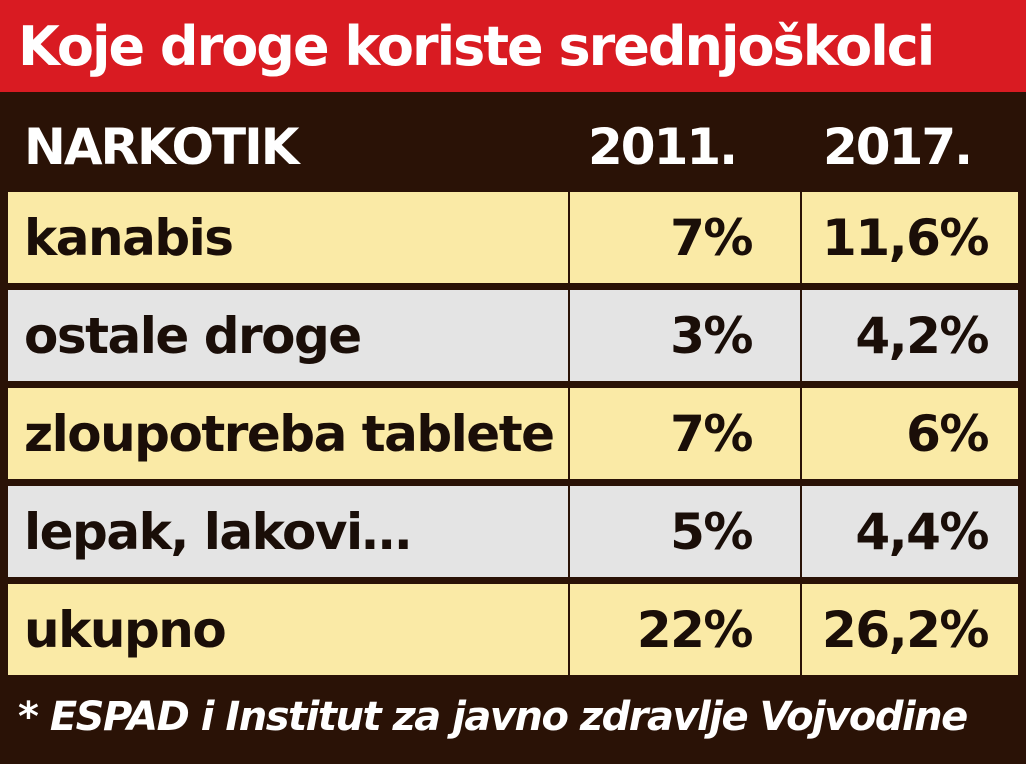  I want to click on table-row: kanabis 7% 11,6%, so click(513, 237).